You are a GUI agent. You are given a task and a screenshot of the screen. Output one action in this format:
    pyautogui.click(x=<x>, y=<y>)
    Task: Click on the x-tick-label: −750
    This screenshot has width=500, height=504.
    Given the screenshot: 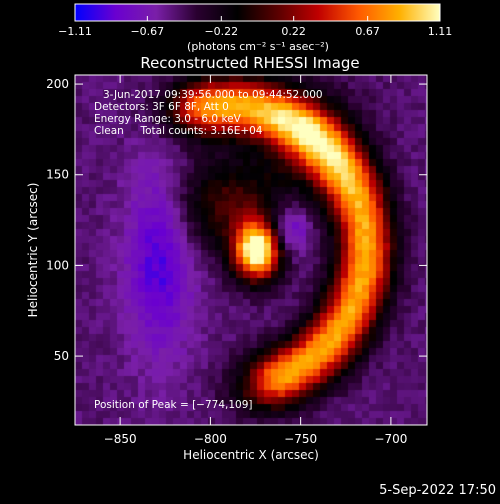 What is the action you would take?
    pyautogui.click(x=300, y=439)
    